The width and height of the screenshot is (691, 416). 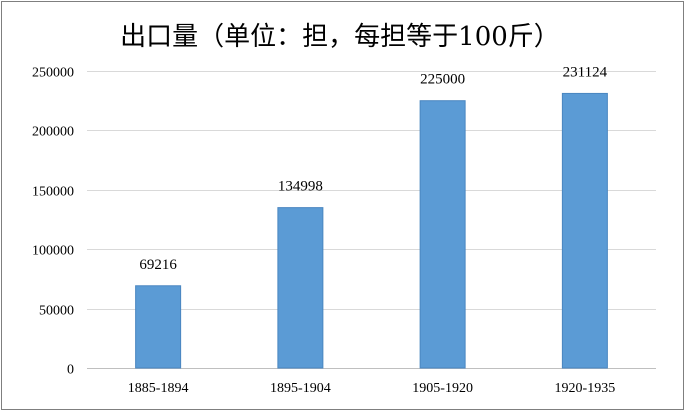 What do you see at coordinates (340, 37) in the screenshot?
I see `chart-title: 出口量（单位：担，每担等于100斤）` at bounding box center [340, 37].